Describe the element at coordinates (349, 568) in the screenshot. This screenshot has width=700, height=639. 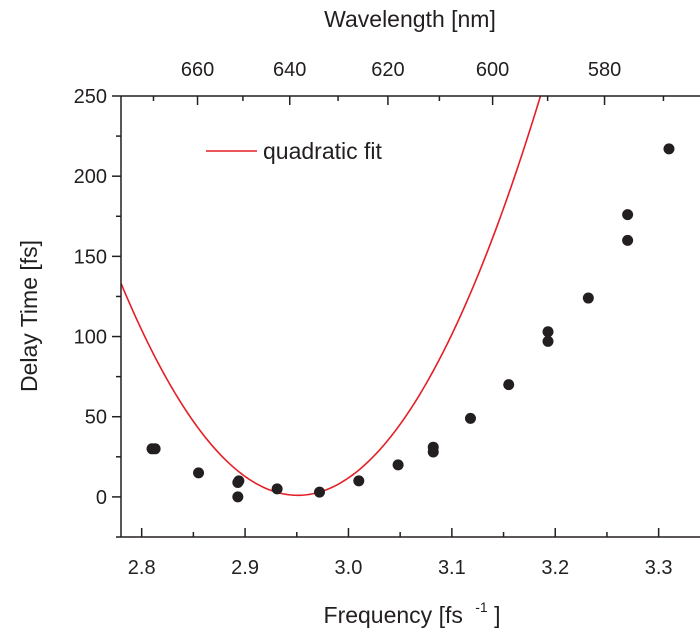
I see `x-tick-label: 3.0` at that location.